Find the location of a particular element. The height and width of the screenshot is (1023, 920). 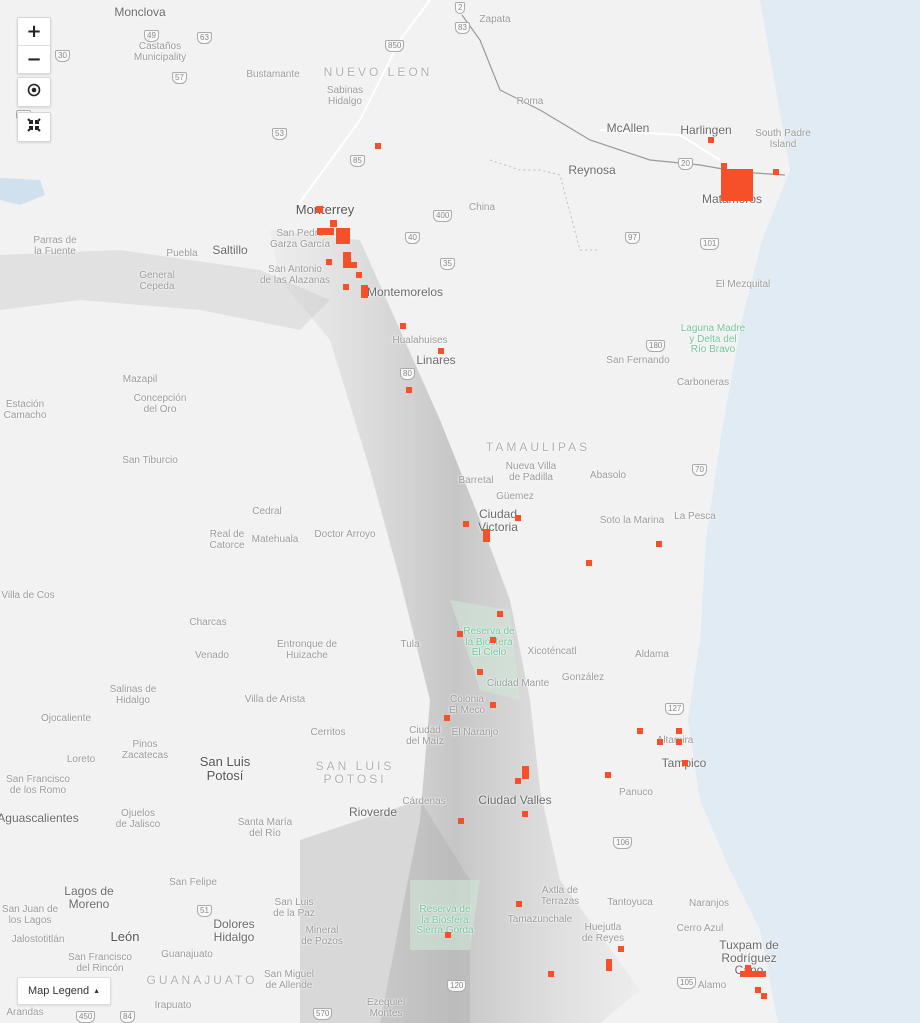

divider is located at coordinates (34, 45).